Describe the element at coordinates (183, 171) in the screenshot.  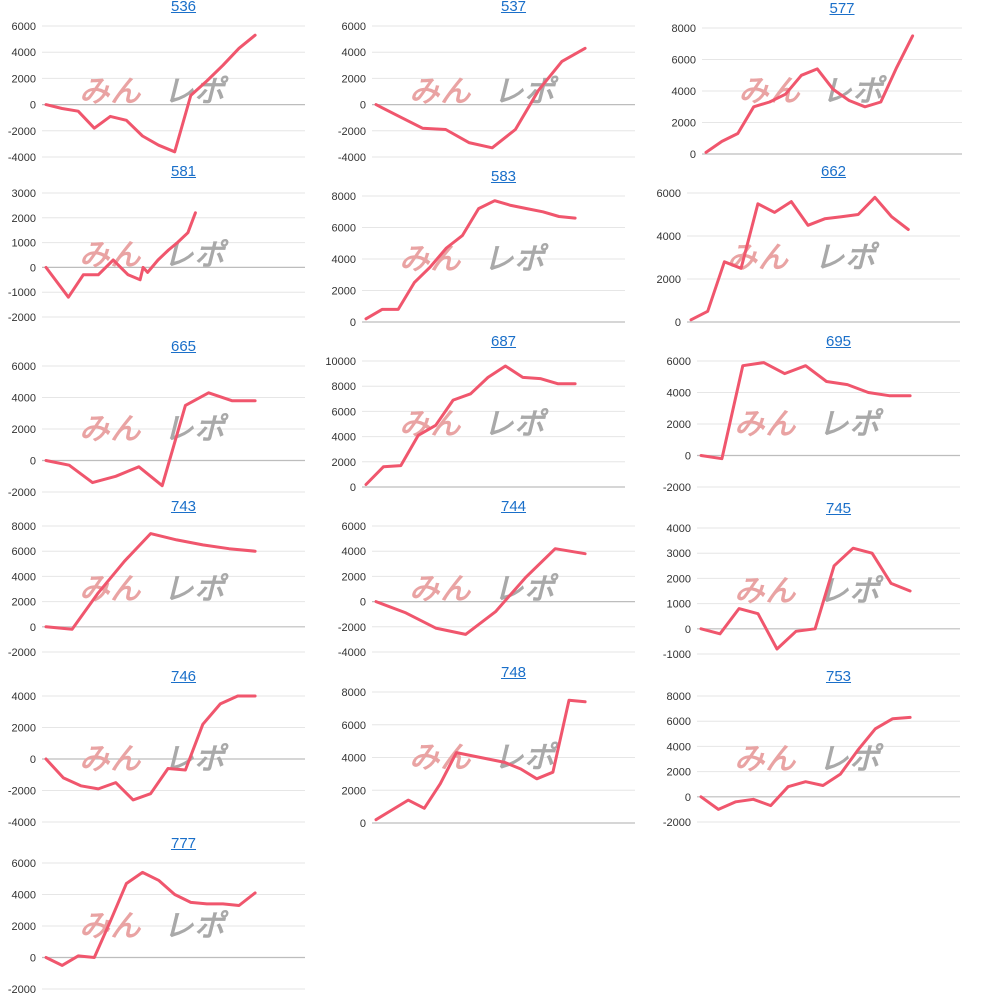
I see `chart-title-link: 581` at that location.